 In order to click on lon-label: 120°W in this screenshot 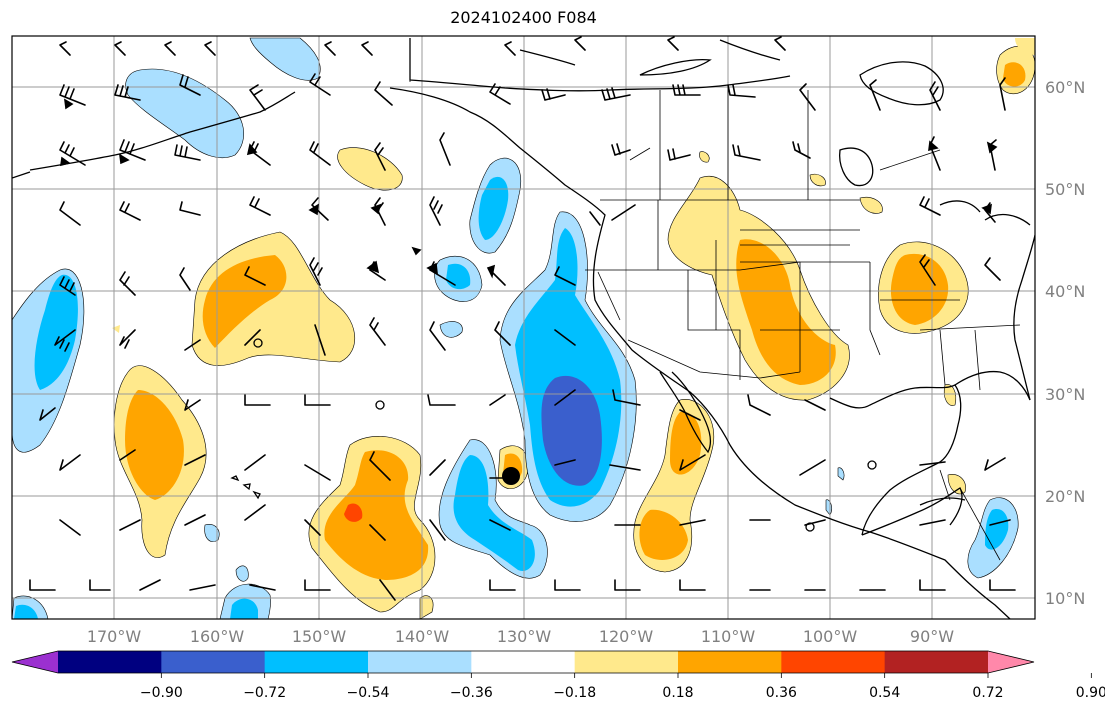, I will do `click(626, 636)`.